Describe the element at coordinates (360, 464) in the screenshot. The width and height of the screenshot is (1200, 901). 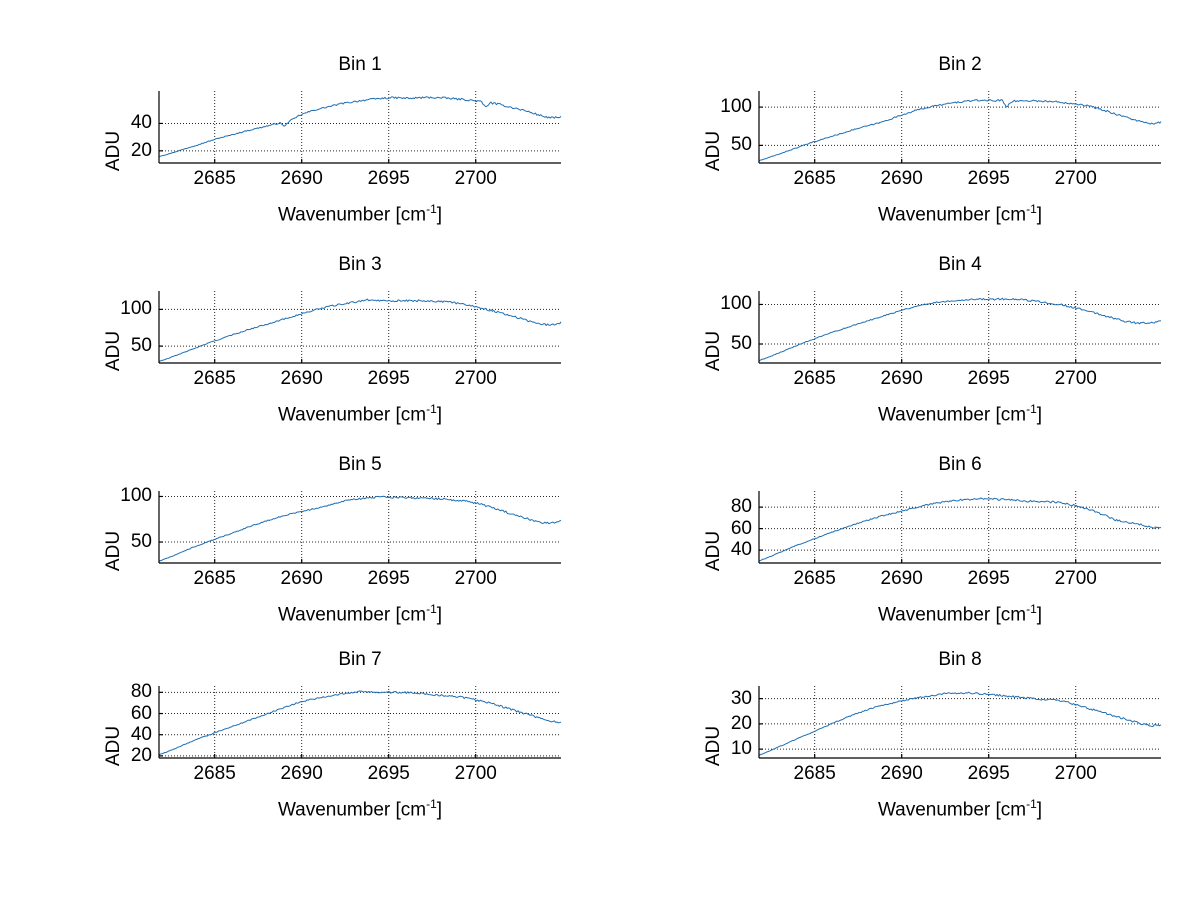
I see `subplot-title: Bin 5` at that location.